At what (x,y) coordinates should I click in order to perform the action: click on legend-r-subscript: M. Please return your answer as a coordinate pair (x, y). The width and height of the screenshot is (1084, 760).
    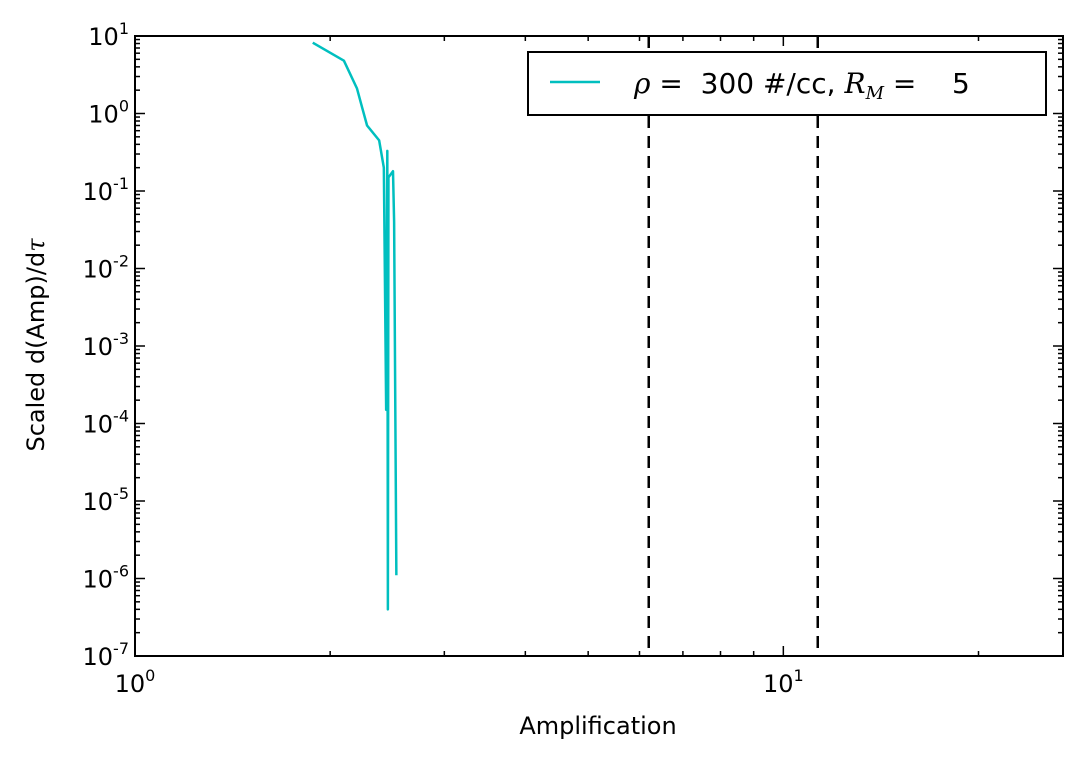
    Looking at the image, I should click on (875, 93).